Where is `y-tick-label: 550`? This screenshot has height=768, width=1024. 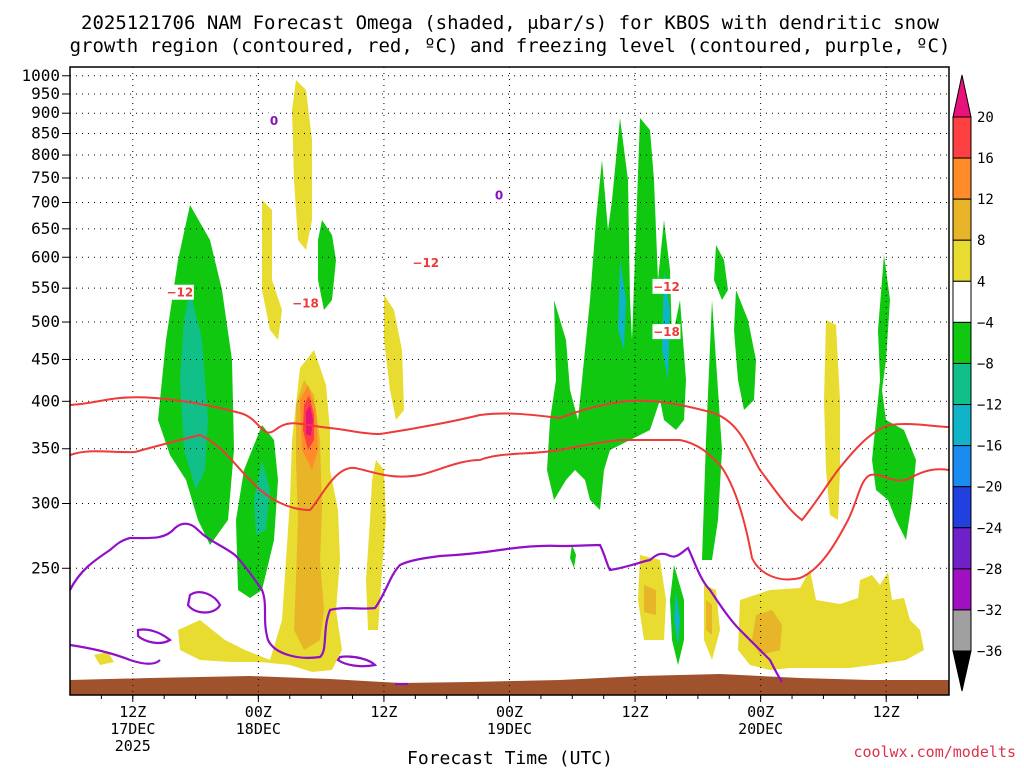
y-tick-label: 550 is located at coordinates (45, 287).